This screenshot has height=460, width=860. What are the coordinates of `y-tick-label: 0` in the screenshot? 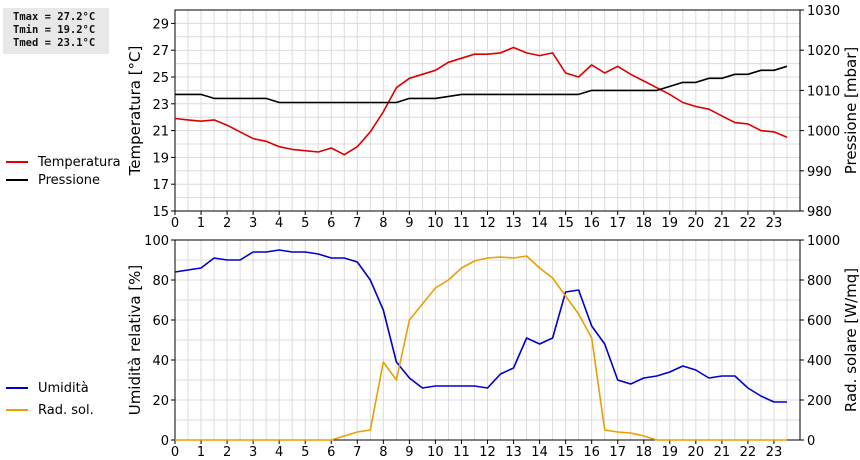 It's located at (165, 441).